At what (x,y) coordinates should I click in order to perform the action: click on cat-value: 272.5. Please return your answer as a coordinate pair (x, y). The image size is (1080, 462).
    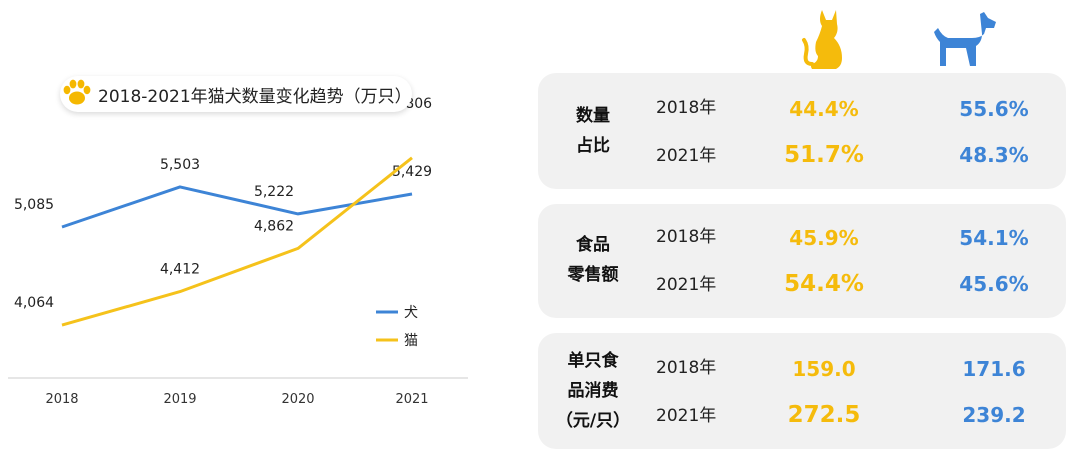
    Looking at the image, I should click on (824, 415).